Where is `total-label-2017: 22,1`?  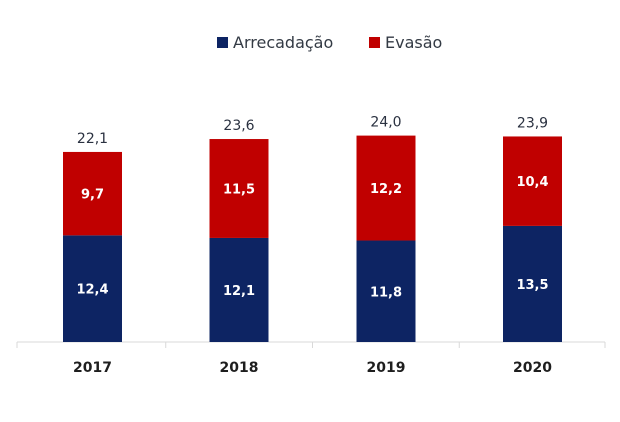 total-label-2017: 22,1 is located at coordinates (92, 139).